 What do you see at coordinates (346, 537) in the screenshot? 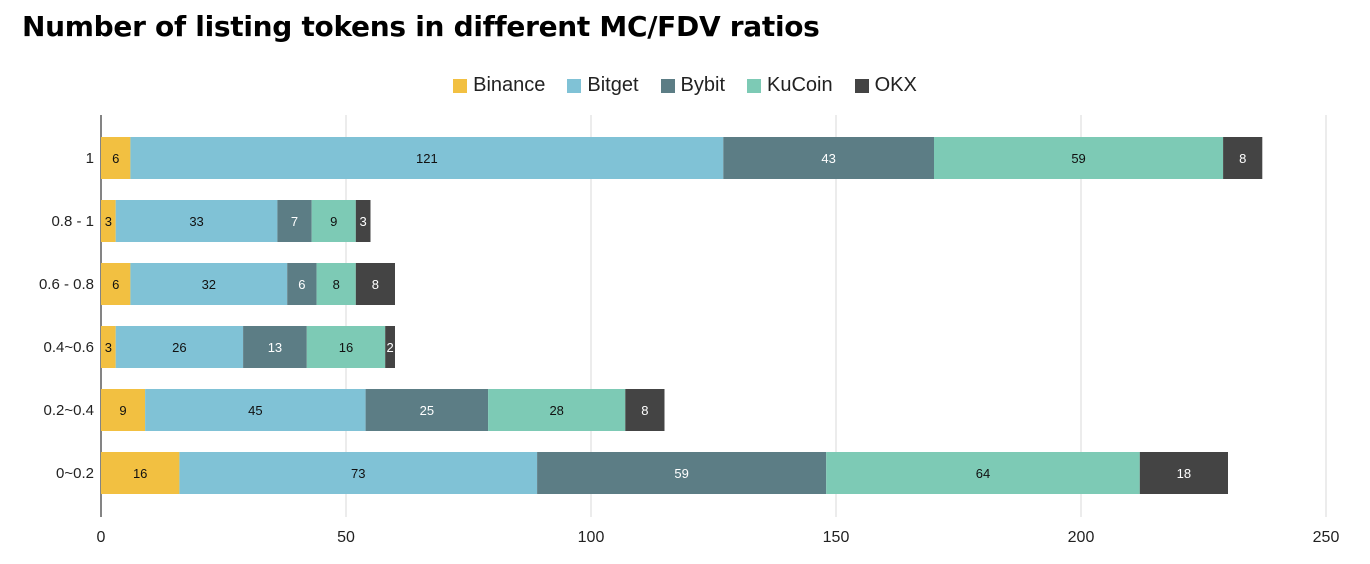
I see `x-tick-label: 50` at bounding box center [346, 537].